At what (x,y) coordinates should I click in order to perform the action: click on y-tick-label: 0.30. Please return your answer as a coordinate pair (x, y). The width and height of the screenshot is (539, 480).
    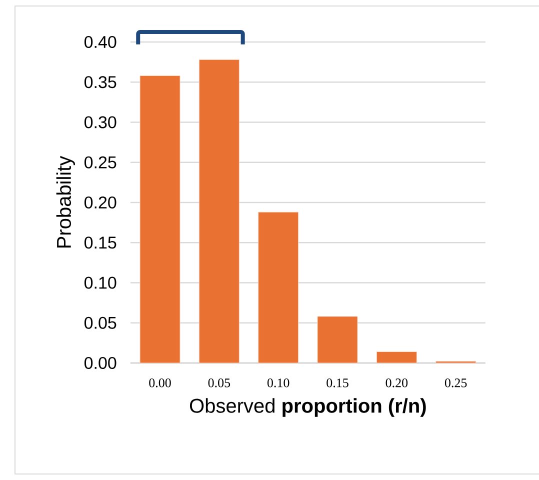
    Looking at the image, I should click on (100, 122).